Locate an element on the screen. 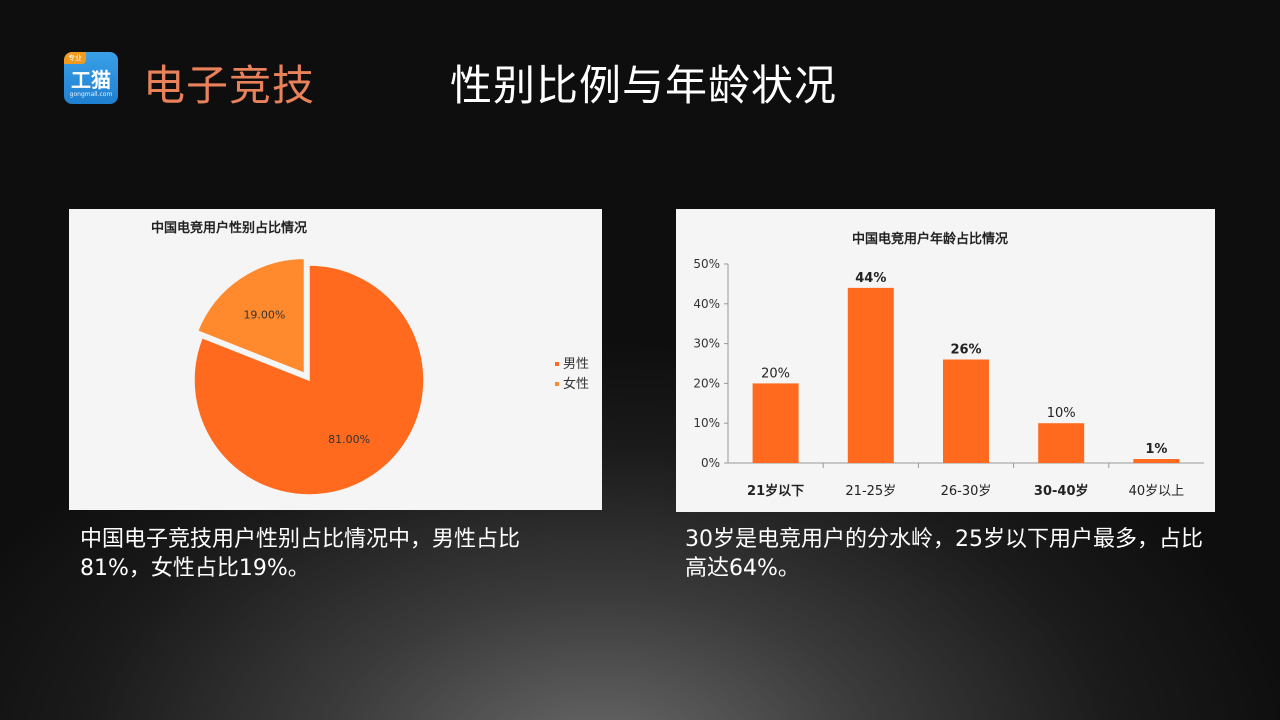 This screenshot has width=1280, height=720. legend-swatch-male is located at coordinates (557, 364).